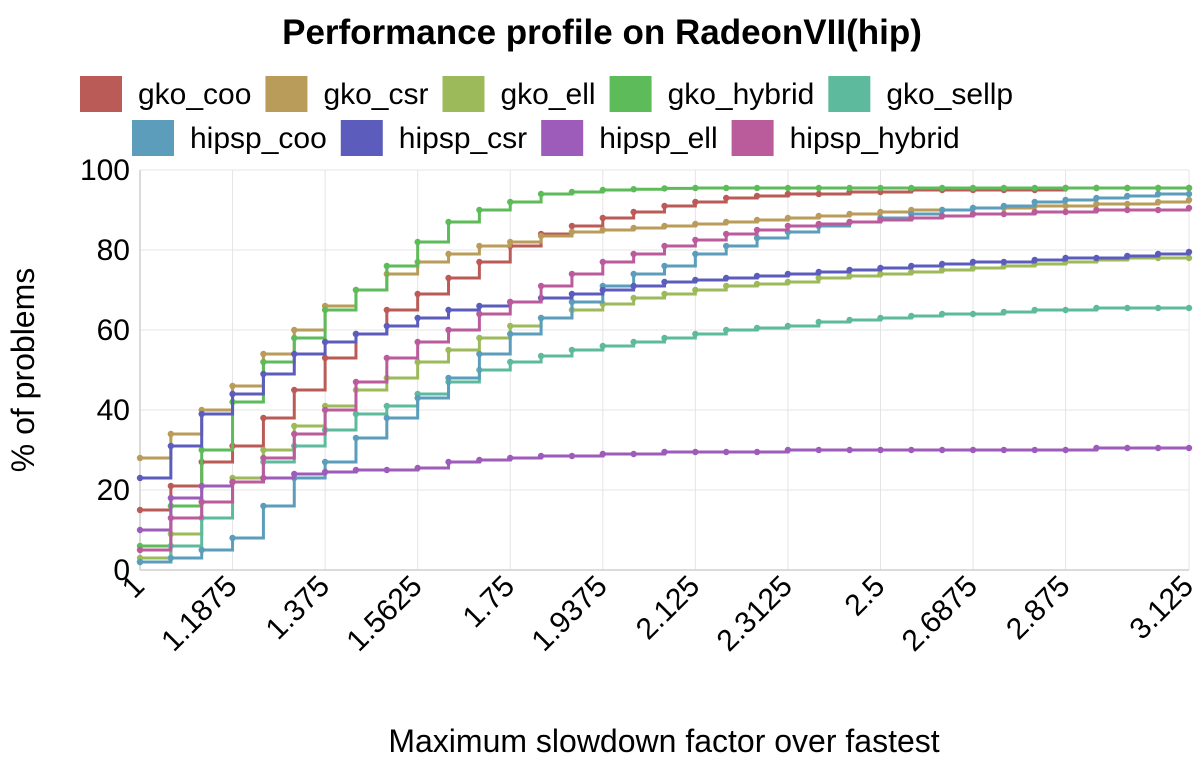 Image resolution: width=1204 pixels, height=775 pixels. Describe the element at coordinates (105, 170) in the screenshot. I see `y-tick-label: 100` at that location.